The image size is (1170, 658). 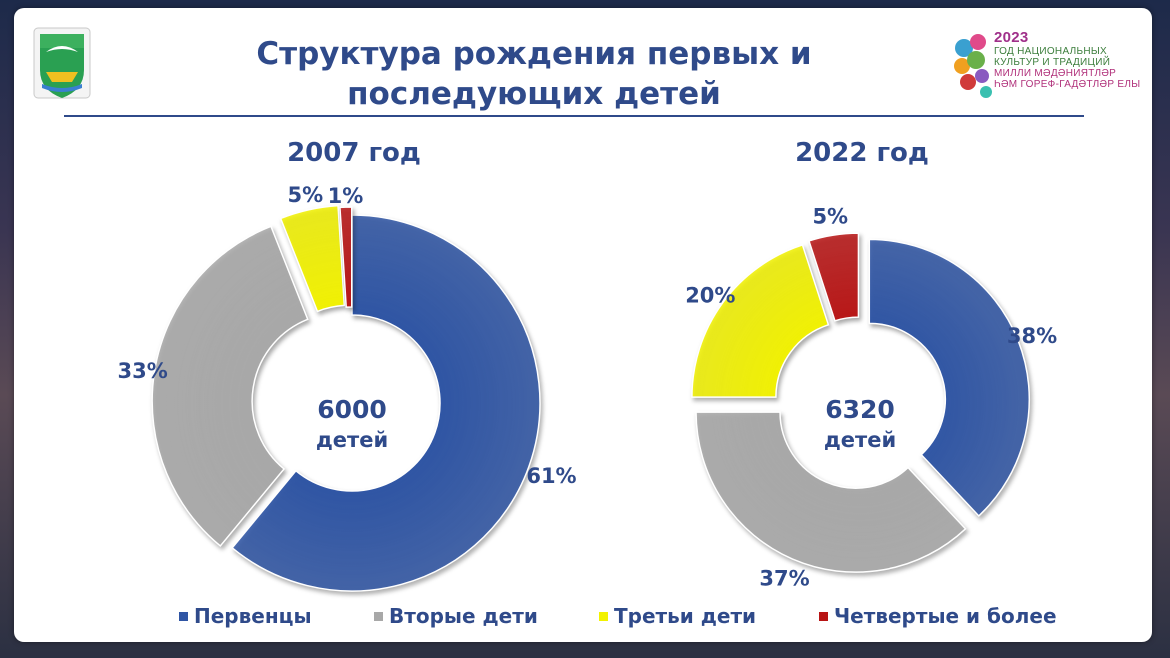 I want to click on logo-line: КУЛЬТУР И ТРАДИЦИЙ, so click(x=1052, y=62).